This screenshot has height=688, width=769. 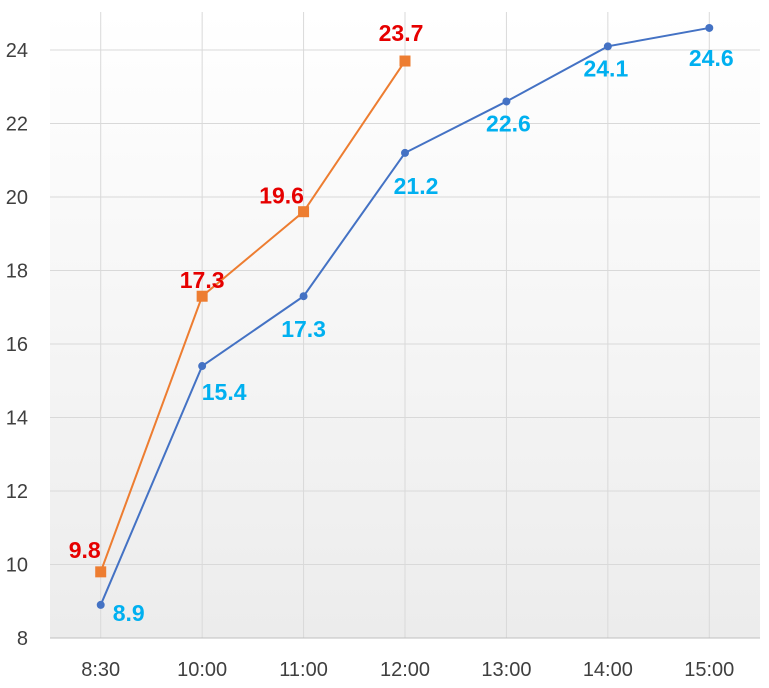 I want to click on x-tick-label: 15:00, so click(x=709, y=670).